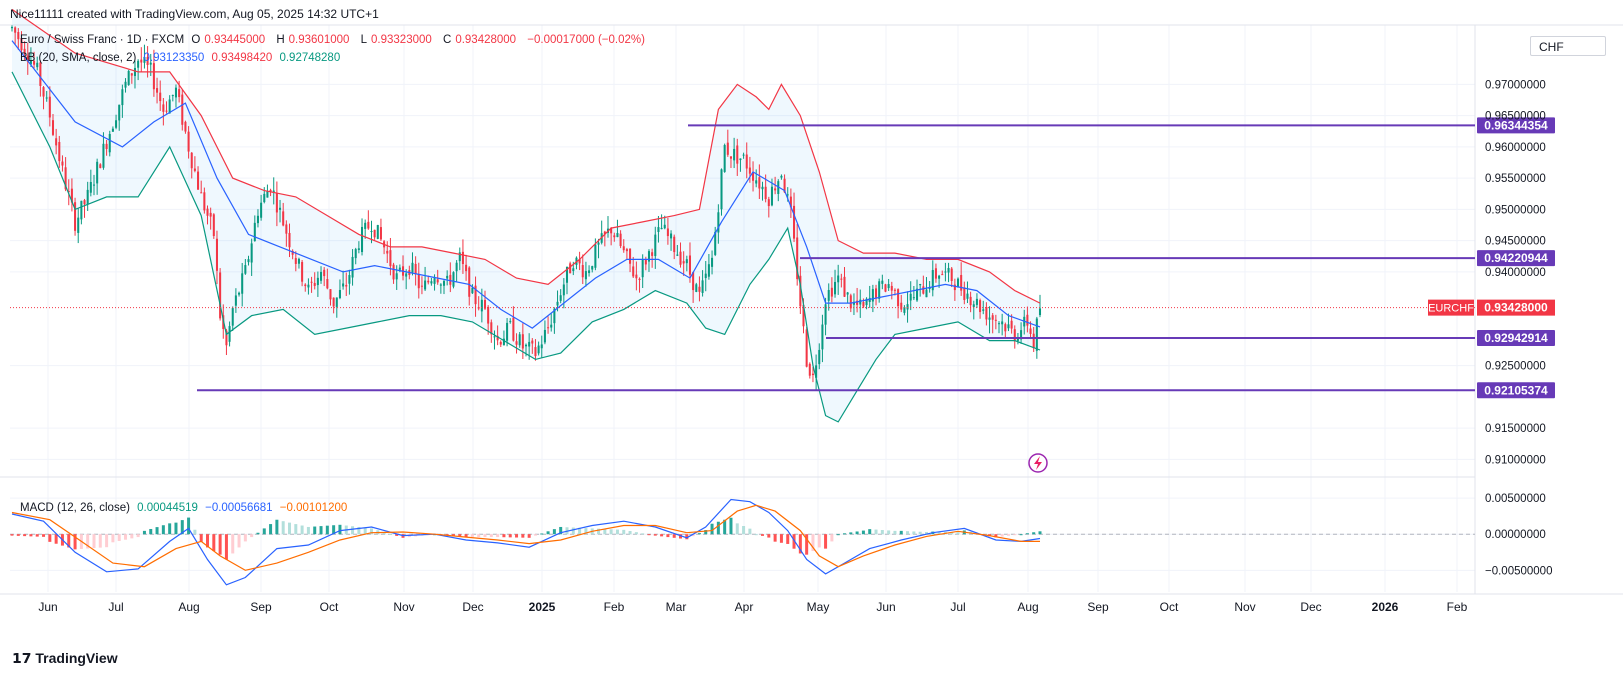  Describe the element at coordinates (1515, 210) in the screenshot. I see `price-tick-label: 0.95000000` at that location.